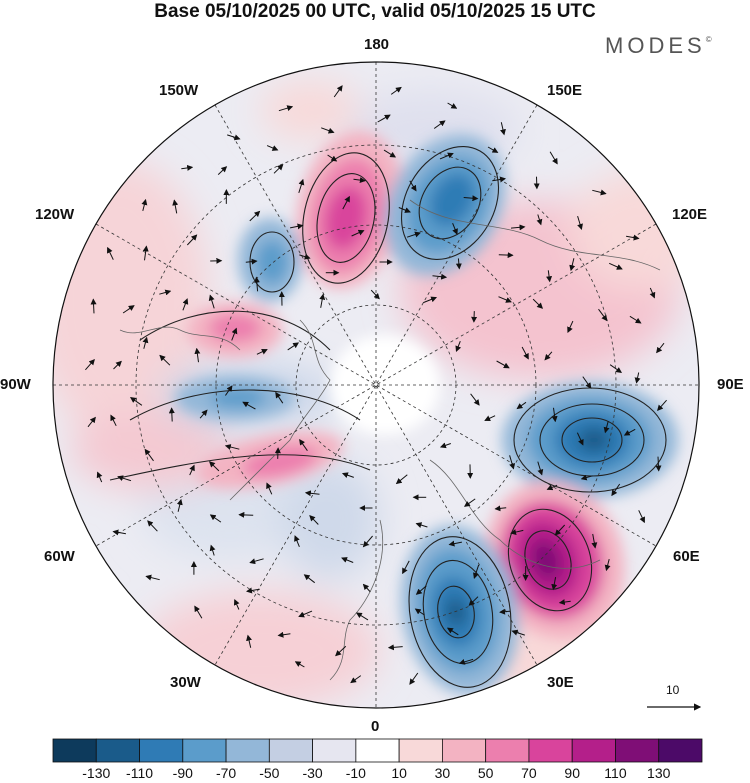 This screenshot has height=783, width=750. What do you see at coordinates (226, 773) in the screenshot?
I see `colorbar-tick-label: -70` at bounding box center [226, 773].